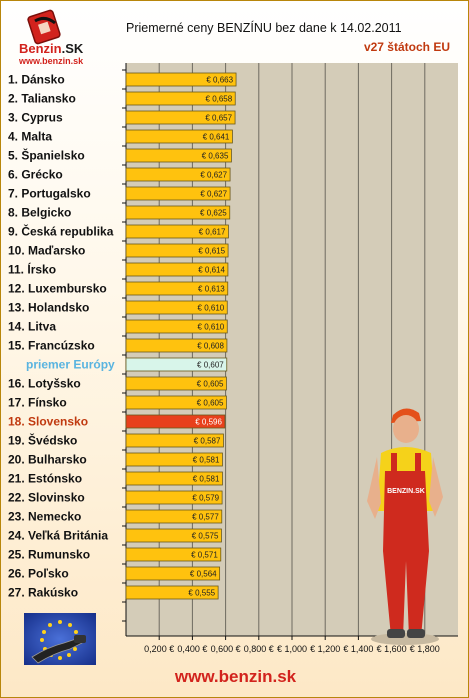 This screenshot has width=469, height=698. What do you see at coordinates (38, 574) in the screenshot?
I see `category-label: 26. Poľsko` at bounding box center [38, 574].